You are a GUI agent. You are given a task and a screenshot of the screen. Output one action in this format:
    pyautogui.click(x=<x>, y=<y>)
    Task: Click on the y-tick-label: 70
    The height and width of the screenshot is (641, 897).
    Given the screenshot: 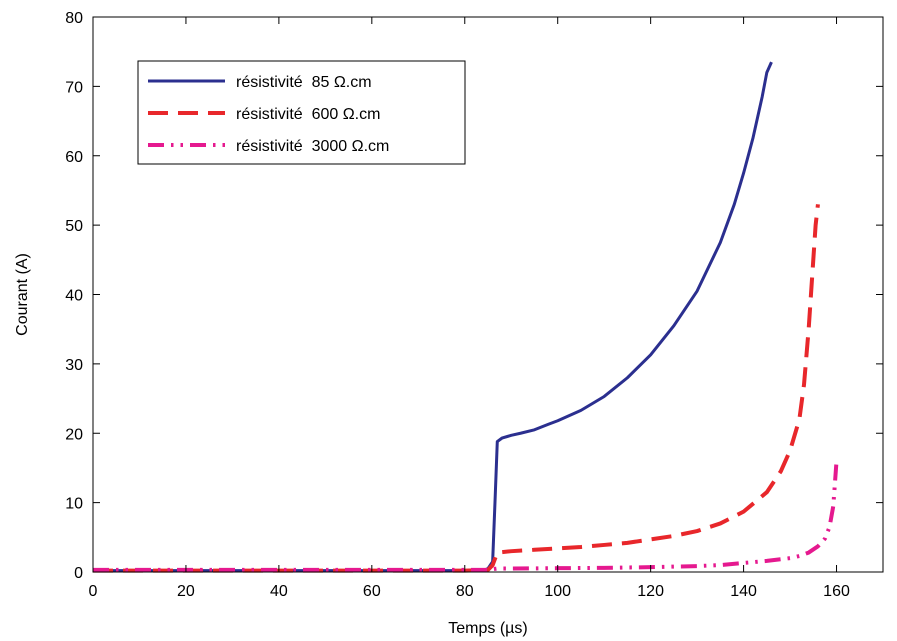 What is the action you would take?
    pyautogui.click(x=74, y=87)
    